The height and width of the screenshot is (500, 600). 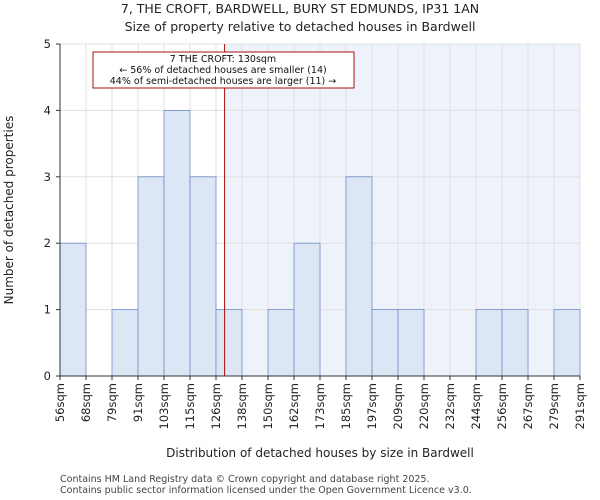 I want to click on x-tick-label: 56sqm, so click(x=60, y=402).